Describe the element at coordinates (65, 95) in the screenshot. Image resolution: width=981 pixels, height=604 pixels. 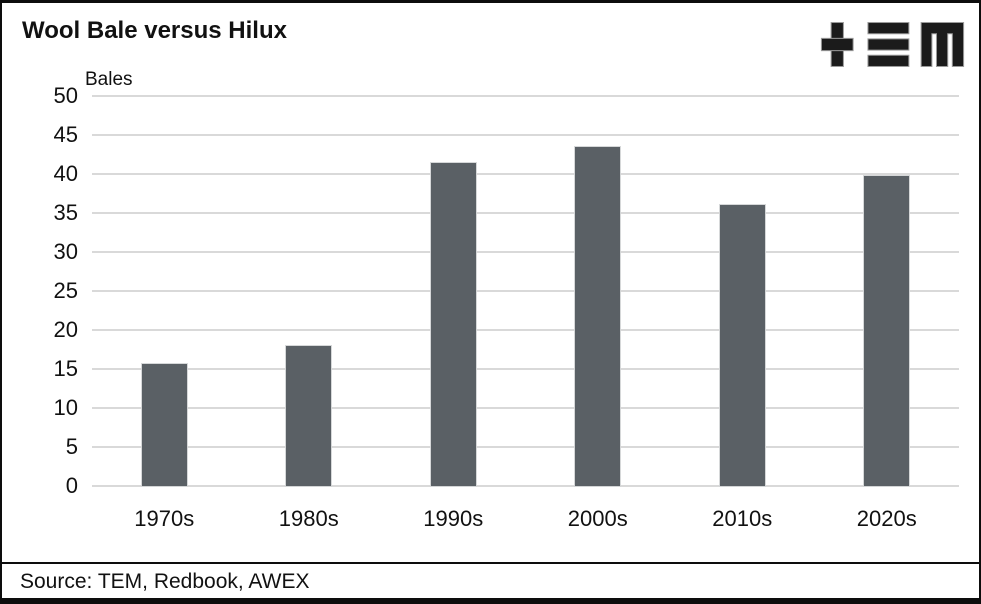
I see `y-tick-50: 50` at that location.